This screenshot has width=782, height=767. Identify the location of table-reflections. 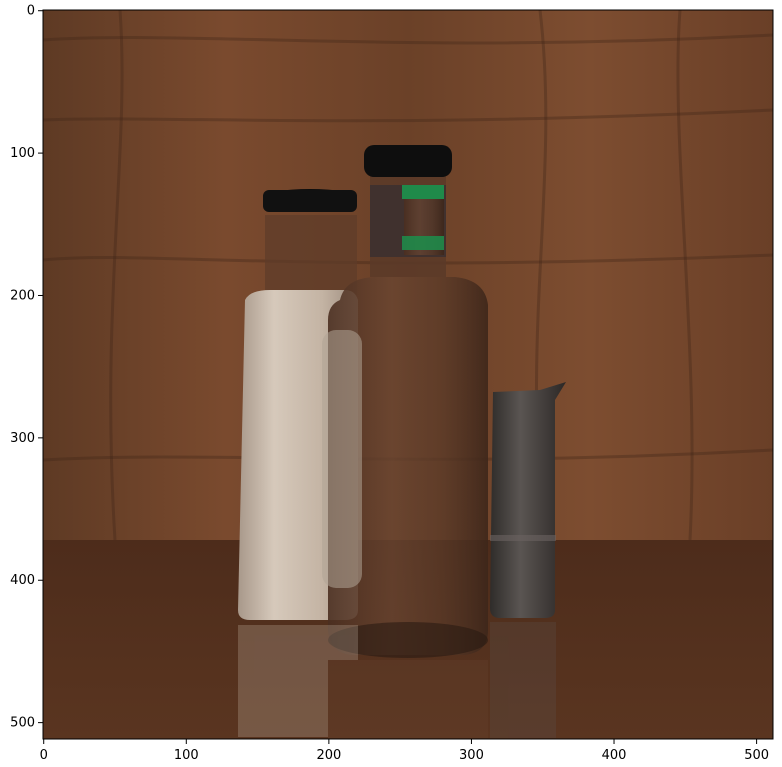
(397, 680).